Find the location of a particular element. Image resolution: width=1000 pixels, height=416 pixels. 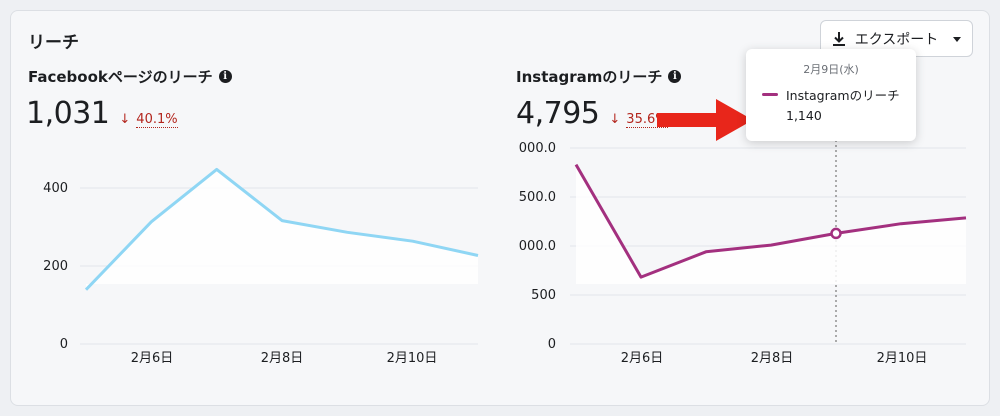

instagram-hover-point is located at coordinates (836, 233).